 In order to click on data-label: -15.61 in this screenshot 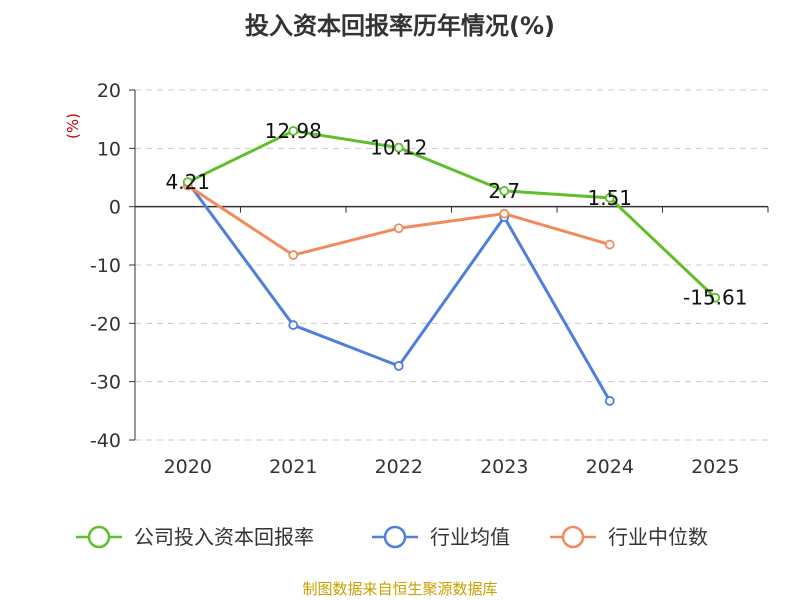, I will do `click(715, 298)`.